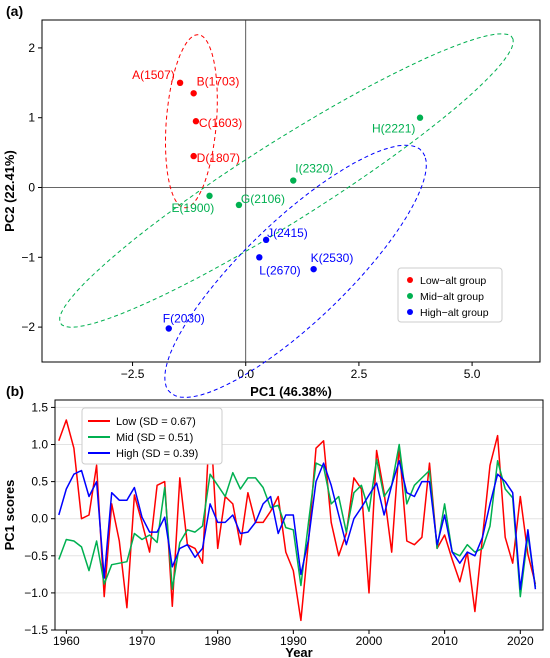 The width and height of the screenshot is (550, 658). What do you see at coordinates (31, 48) in the screenshot?
I see `y-tick-label-a: 2` at bounding box center [31, 48].